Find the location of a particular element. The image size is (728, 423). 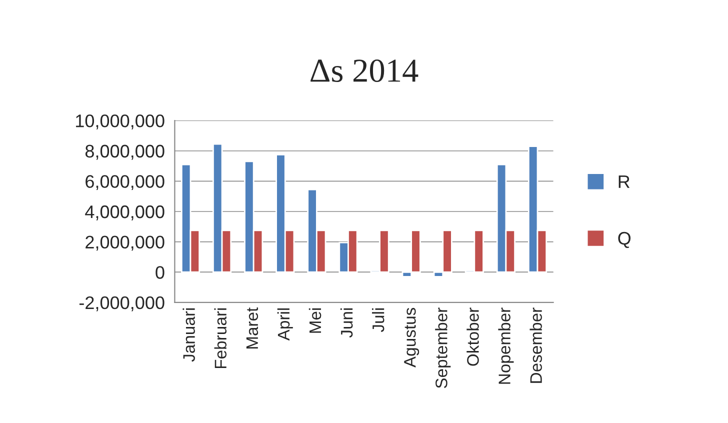

y-tick-label: 10,000,000 is located at coordinates (120, 122).